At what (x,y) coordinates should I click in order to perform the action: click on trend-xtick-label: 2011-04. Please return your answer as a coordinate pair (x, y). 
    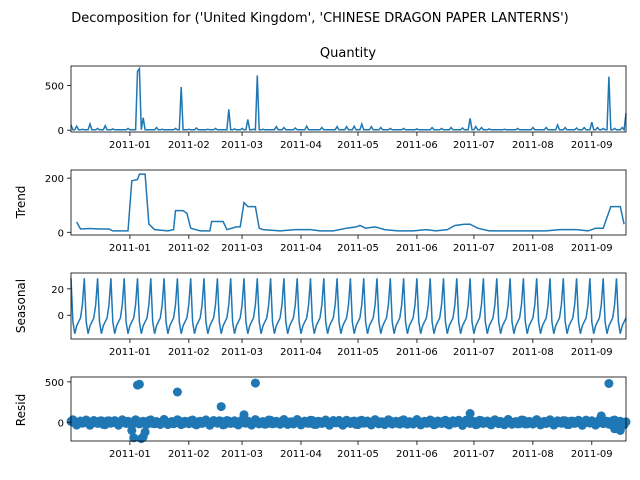
    Looking at the image, I should click on (301, 248).